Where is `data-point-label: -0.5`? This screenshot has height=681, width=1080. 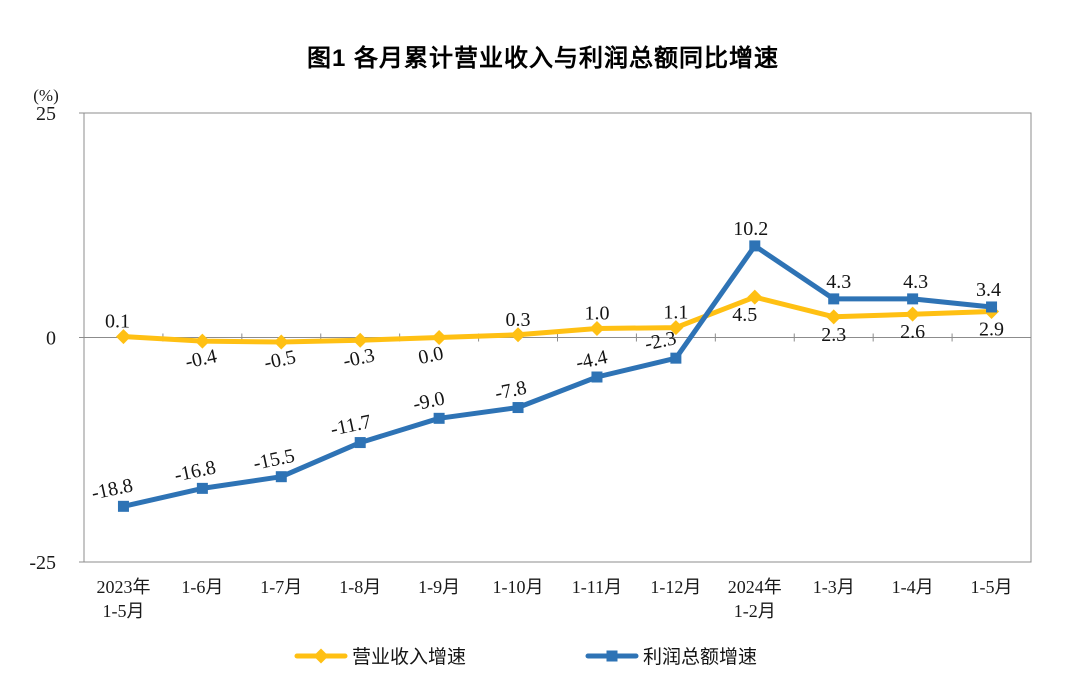
data-point-label: -0.5 is located at coordinates (280, 360).